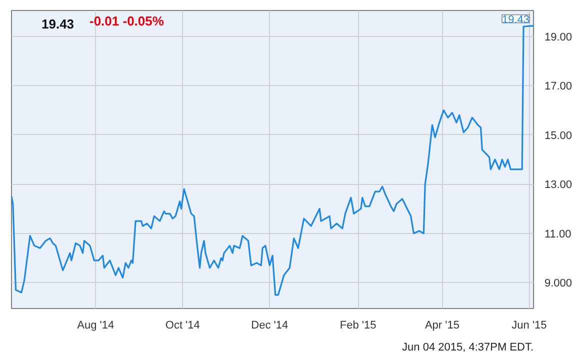 This screenshot has height=358, width=575. Describe the element at coordinates (442, 326) in the screenshot. I see `x-tick-label: Apr '15` at that location.